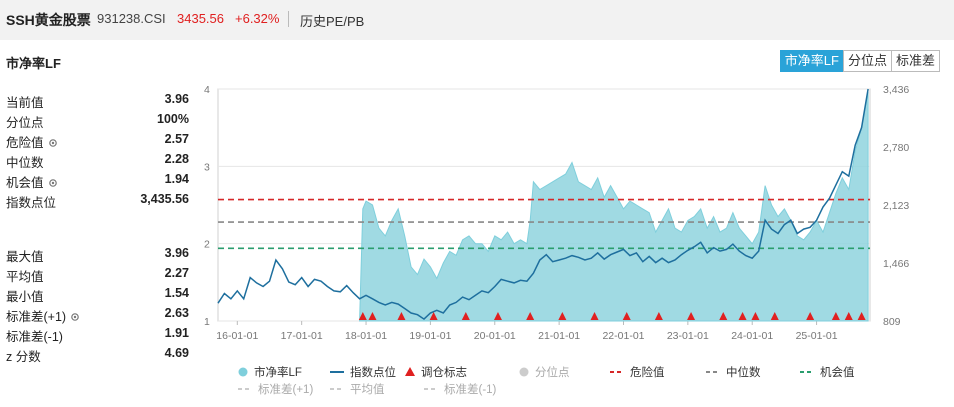 The image size is (954, 407). Describe the element at coordinates (647, 373) in the screenshot. I see `legend-label: 危险值` at that location.